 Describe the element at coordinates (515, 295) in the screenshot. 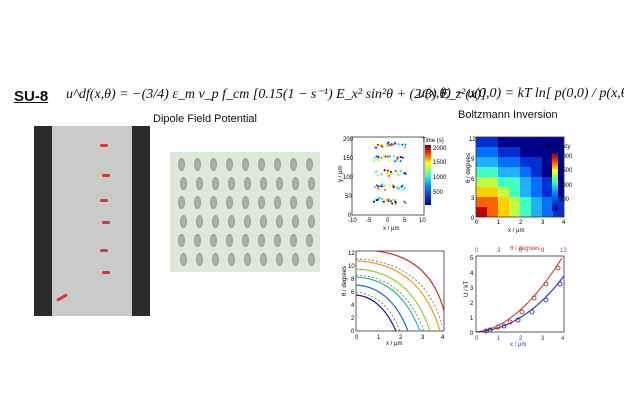

I see `energy-profile-plot: 0 3 6 9 12 5 4 3 2 1 0 0 1 2 3 4 U / kT` at that location.